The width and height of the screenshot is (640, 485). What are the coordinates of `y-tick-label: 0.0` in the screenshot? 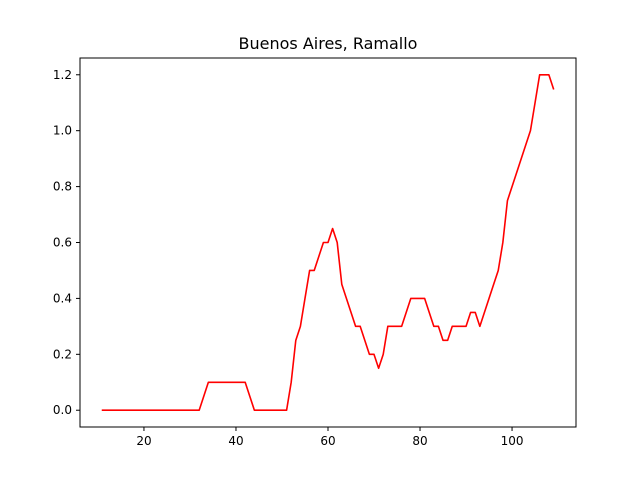 It's located at (62, 410).